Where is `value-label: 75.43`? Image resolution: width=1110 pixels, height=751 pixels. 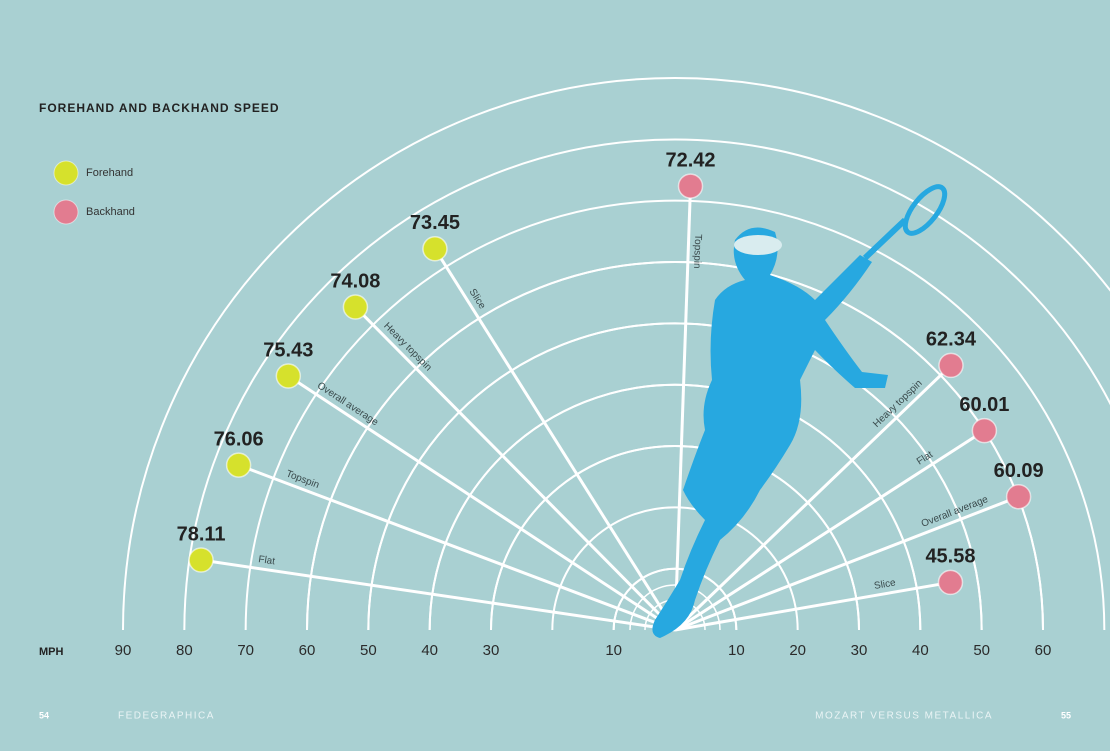 value-label: 75.43 is located at coordinates (288, 350).